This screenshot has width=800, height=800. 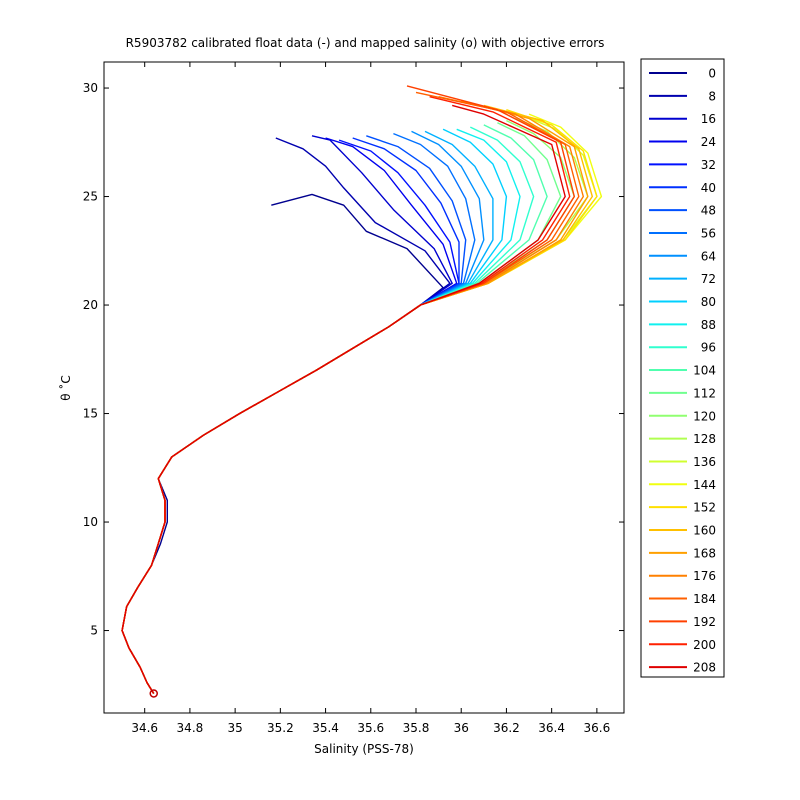 What do you see at coordinates (90, 414) in the screenshot?
I see `y-tick-label: 15` at bounding box center [90, 414].